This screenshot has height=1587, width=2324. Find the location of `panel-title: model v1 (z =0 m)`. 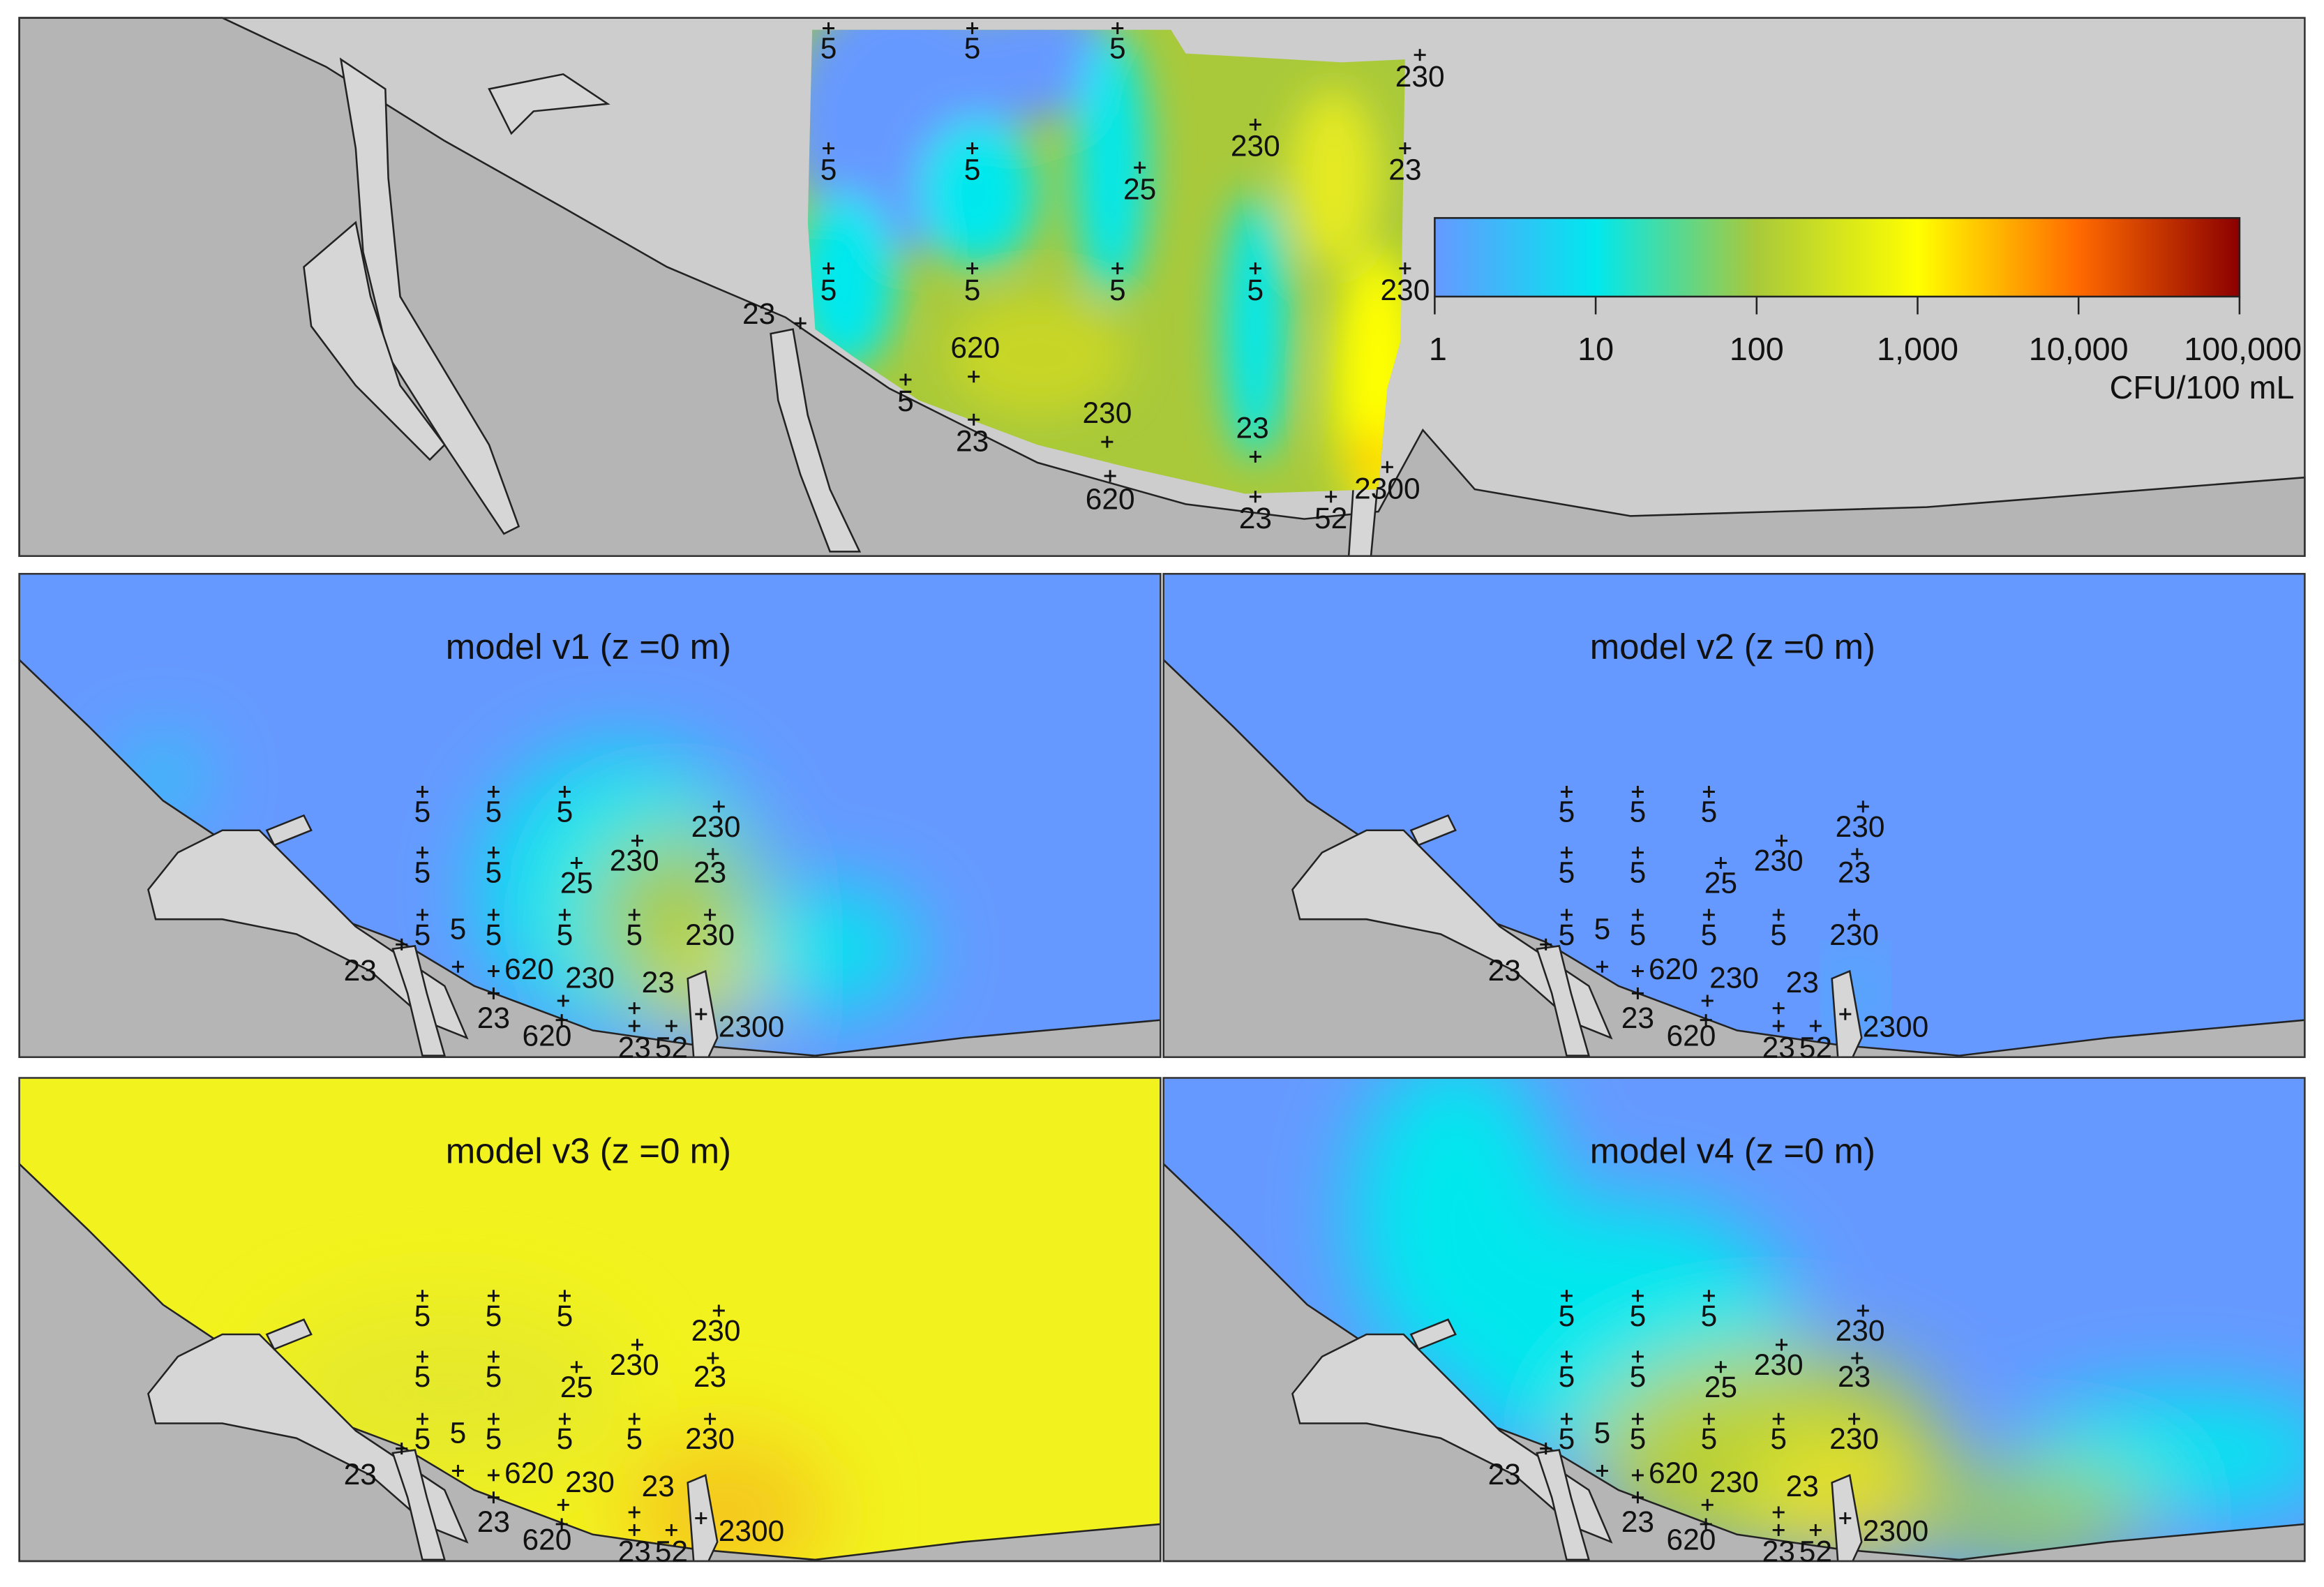

panel-title: model v1 (z =0 m) is located at coordinates (588, 646).